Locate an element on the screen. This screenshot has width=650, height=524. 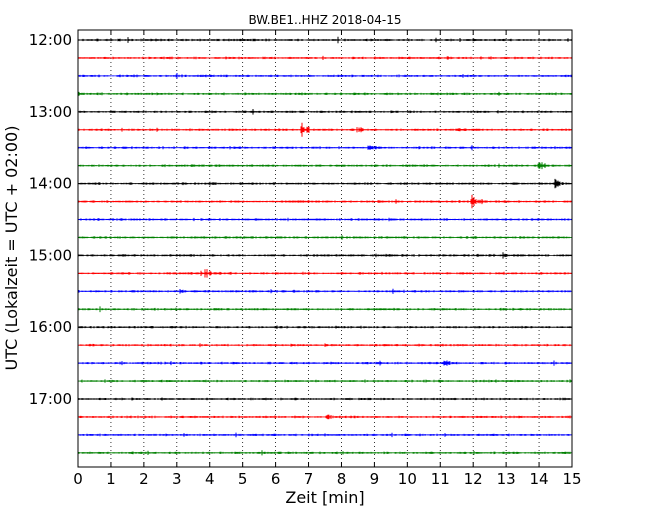
x-tick-label-10: 10 is located at coordinates (407, 479).